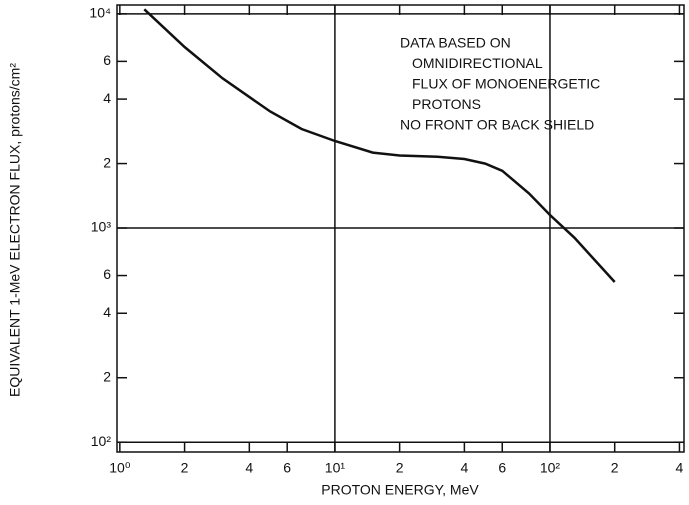  Describe the element at coordinates (100, 13) in the screenshot. I see `y-tick-label: 10⁴` at that location.